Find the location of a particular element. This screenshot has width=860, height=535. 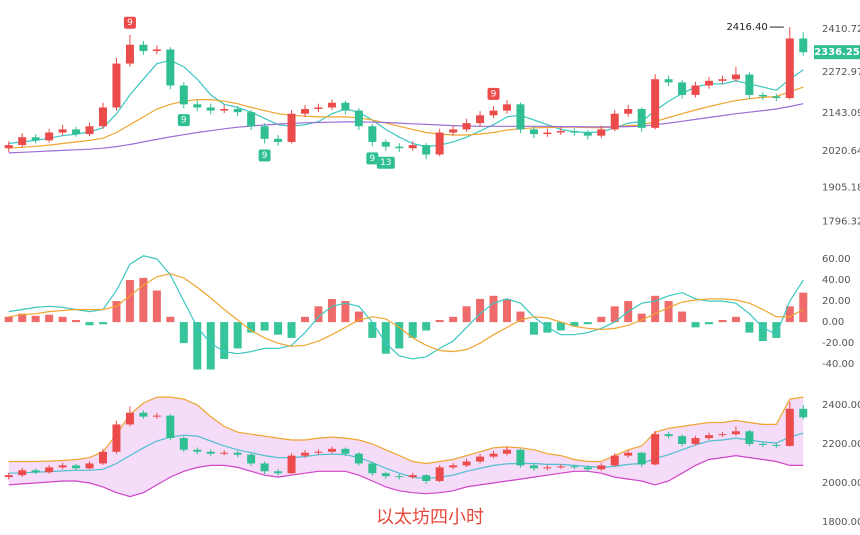

y-tick-label: 1800.00 is located at coordinates (841, 522).